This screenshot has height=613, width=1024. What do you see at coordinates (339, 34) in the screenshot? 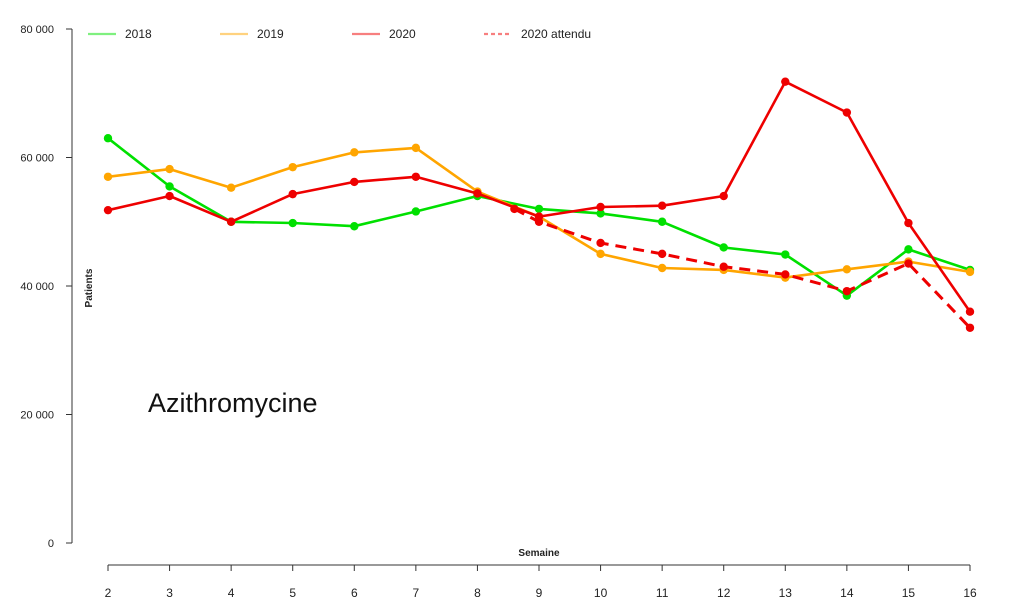
I see `legend: 2018 2019 2020 2020 attendu` at bounding box center [339, 34].